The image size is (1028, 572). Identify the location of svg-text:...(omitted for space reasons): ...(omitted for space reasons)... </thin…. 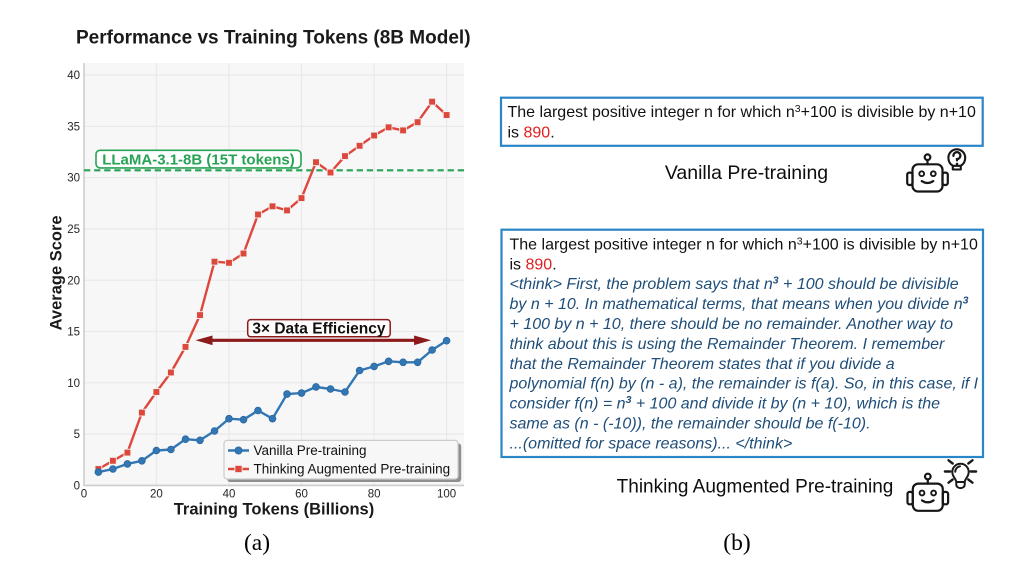
(651, 443).